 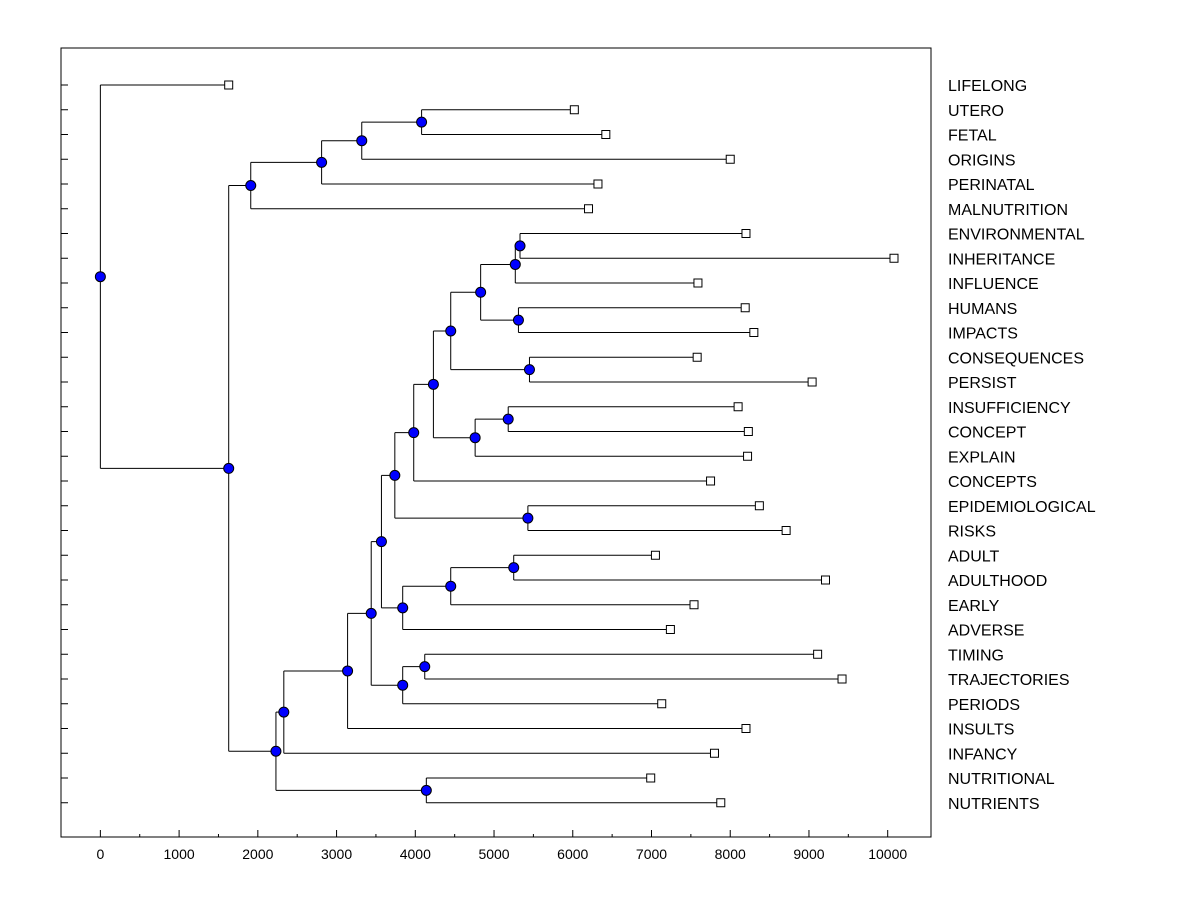 What do you see at coordinates (987, 433) in the screenshot?
I see `leaf-label-concept: CONCEPT` at bounding box center [987, 433].